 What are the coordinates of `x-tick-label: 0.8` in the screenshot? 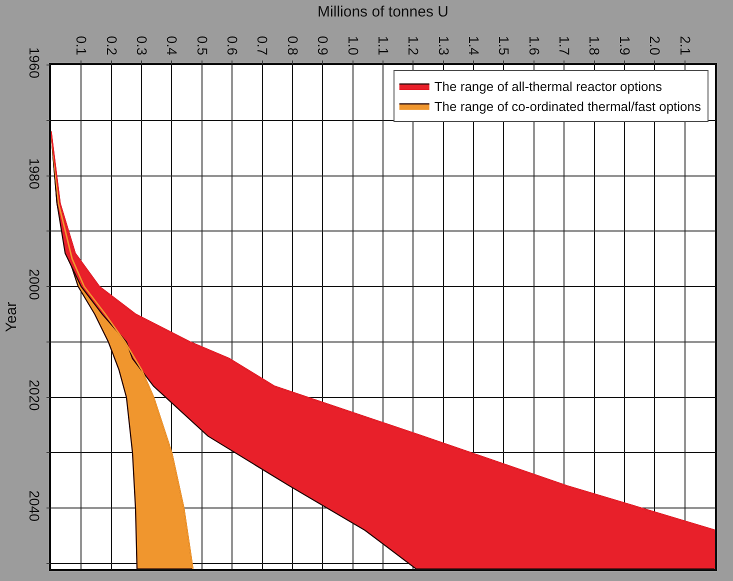 It's located at (292, 46).